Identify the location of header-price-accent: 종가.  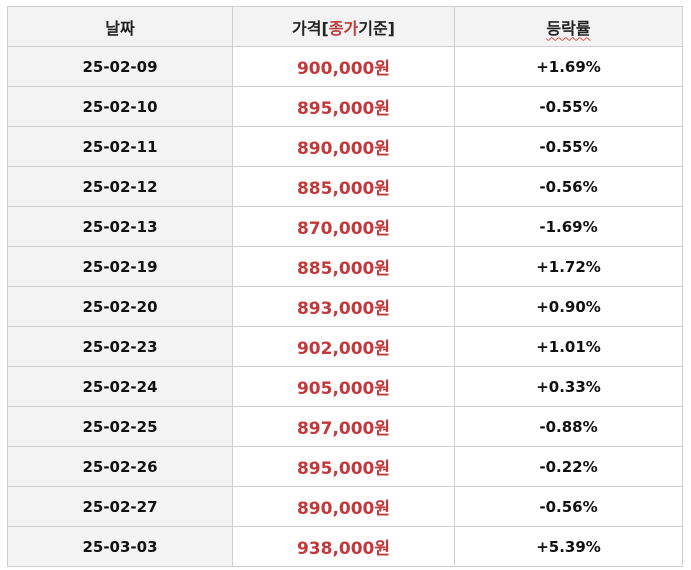
(343, 28).